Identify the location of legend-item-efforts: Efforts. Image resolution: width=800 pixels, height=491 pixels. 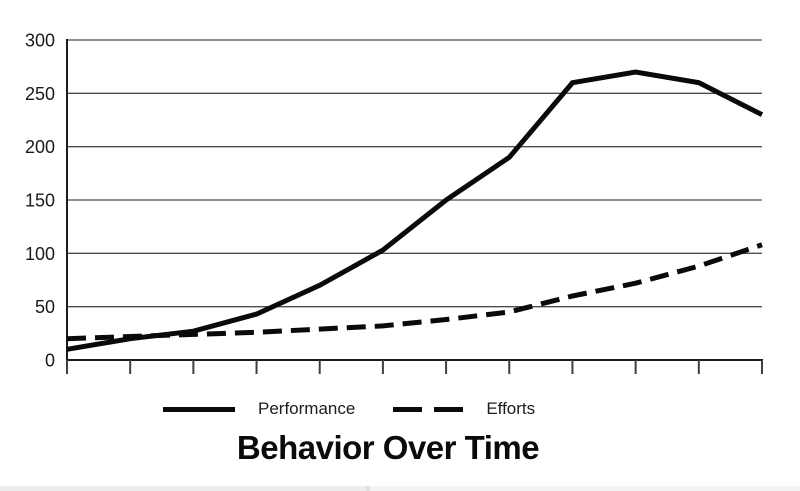
(464, 409).